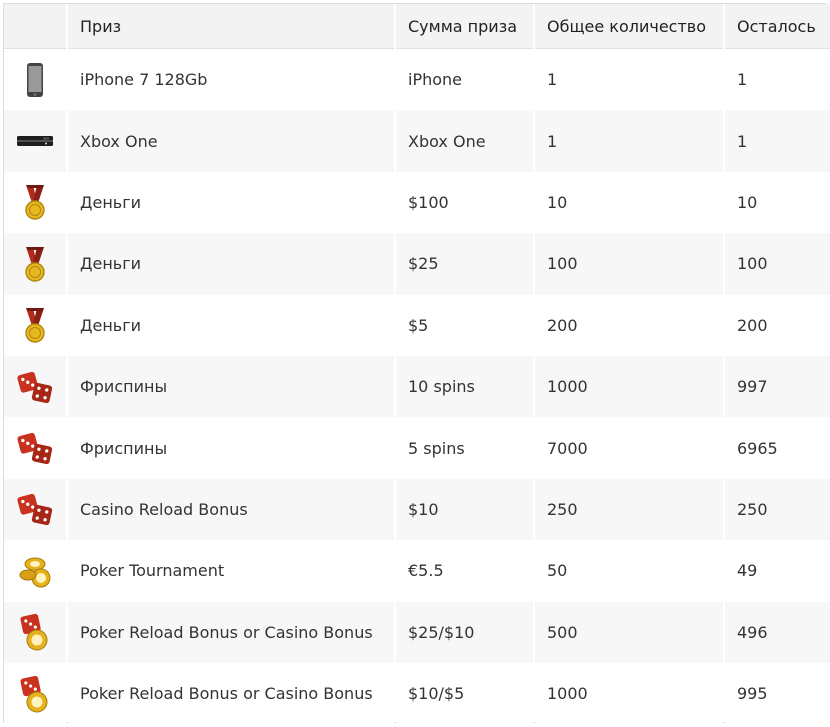 Image resolution: width=830 pixels, height=727 pixels. Describe the element at coordinates (464, 571) in the screenshot. I see `prize-amount-cell: €5.5` at that location.